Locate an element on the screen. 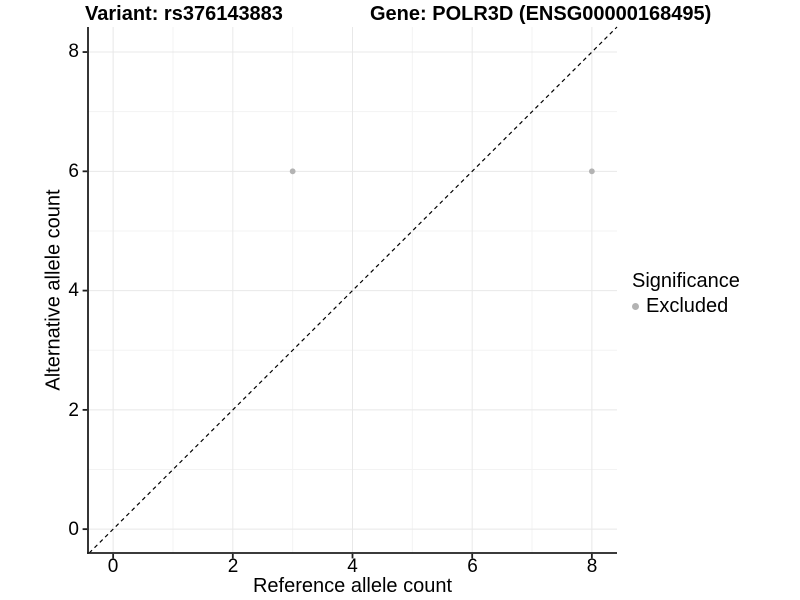 The image size is (800, 600). legend: Significance Excluded is located at coordinates (686, 293).